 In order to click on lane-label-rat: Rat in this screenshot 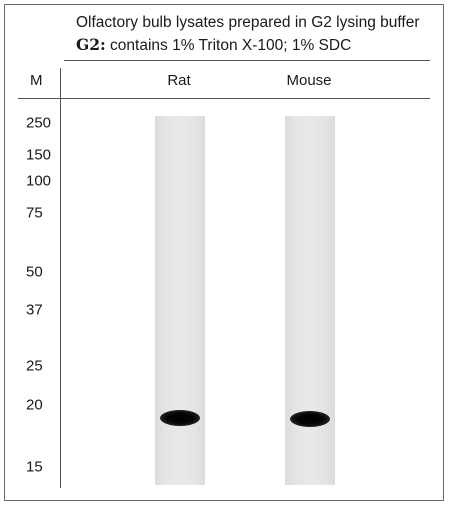, I will do `click(179, 80)`.